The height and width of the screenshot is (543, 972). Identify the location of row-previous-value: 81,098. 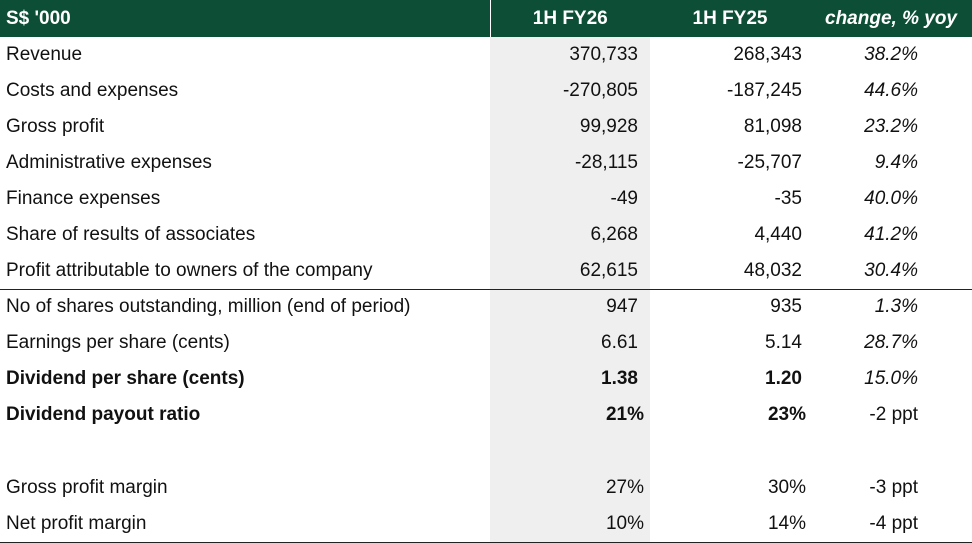
(772, 126).